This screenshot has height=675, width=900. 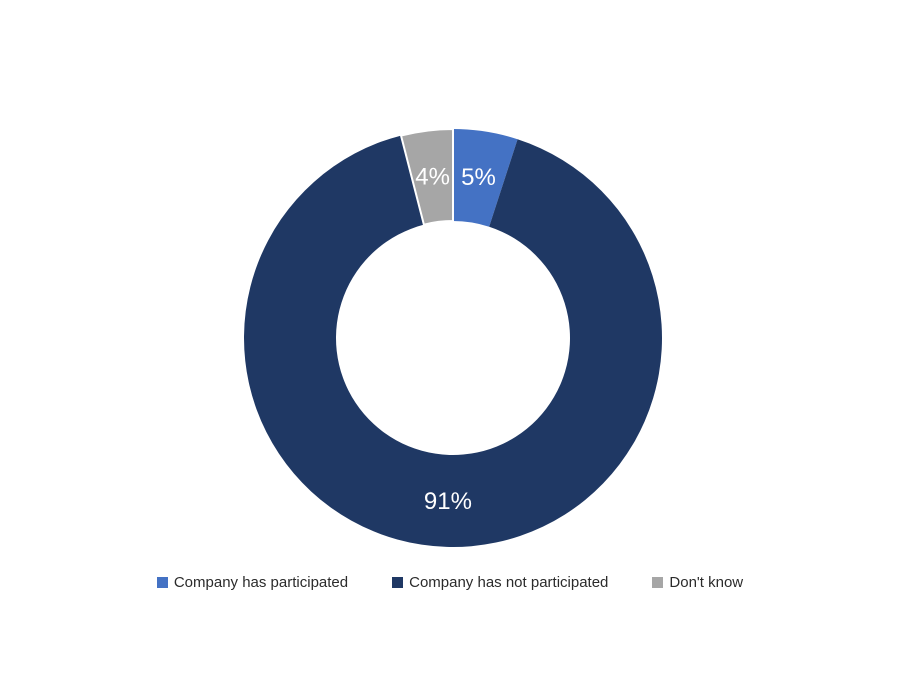 What do you see at coordinates (500, 582) in the screenshot?
I see `legend-item-not-participated: Company has not participated` at bounding box center [500, 582].